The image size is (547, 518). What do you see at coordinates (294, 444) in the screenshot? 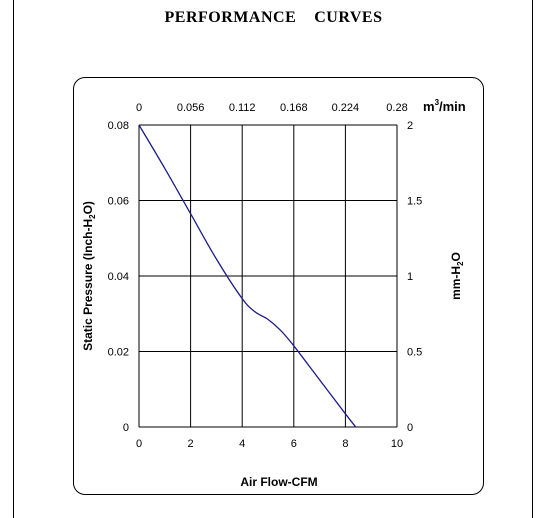
I see `x-tick-label: 6` at bounding box center [294, 444].